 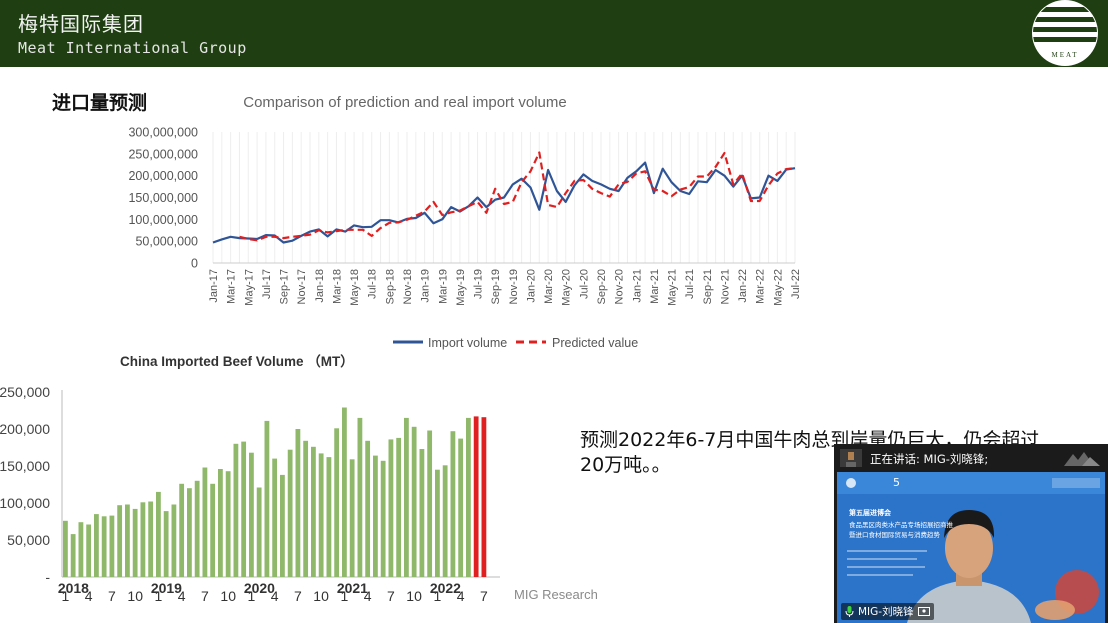 I want to click on svg-text: MEAT, so click(x=1064, y=55).